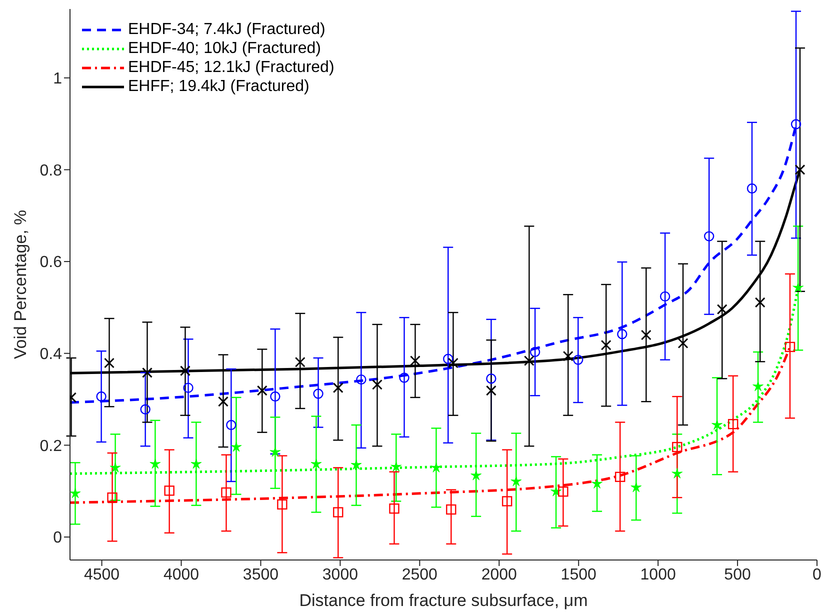 This screenshot has height=612, width=824. I want to click on legend-label: EHDF-45; 12.1kJ (Fractured), so click(231, 67).